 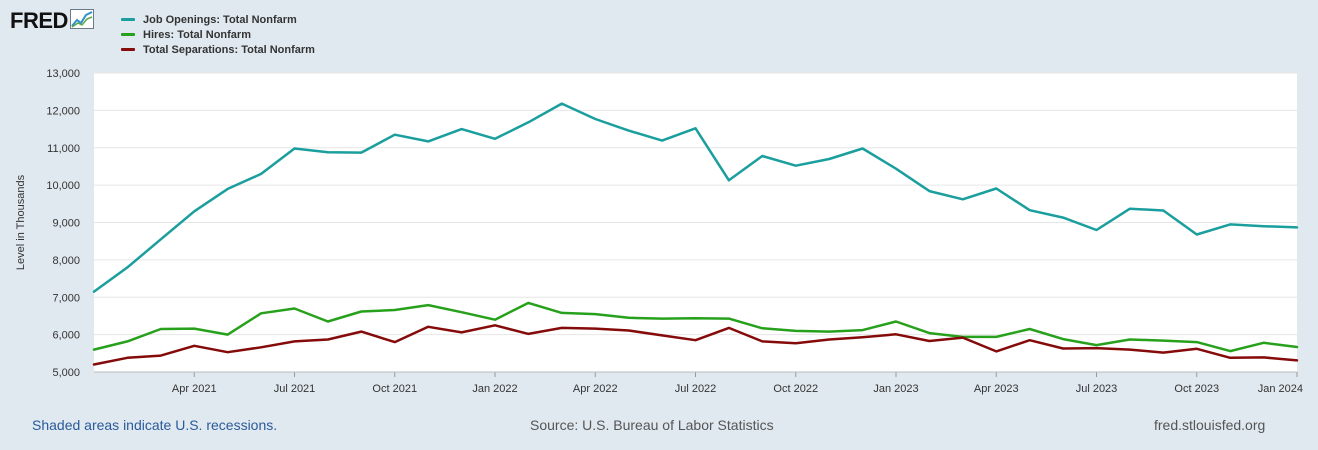 I want to click on legend-label-hires: Hires: Total Nonfarm, so click(x=197, y=34).